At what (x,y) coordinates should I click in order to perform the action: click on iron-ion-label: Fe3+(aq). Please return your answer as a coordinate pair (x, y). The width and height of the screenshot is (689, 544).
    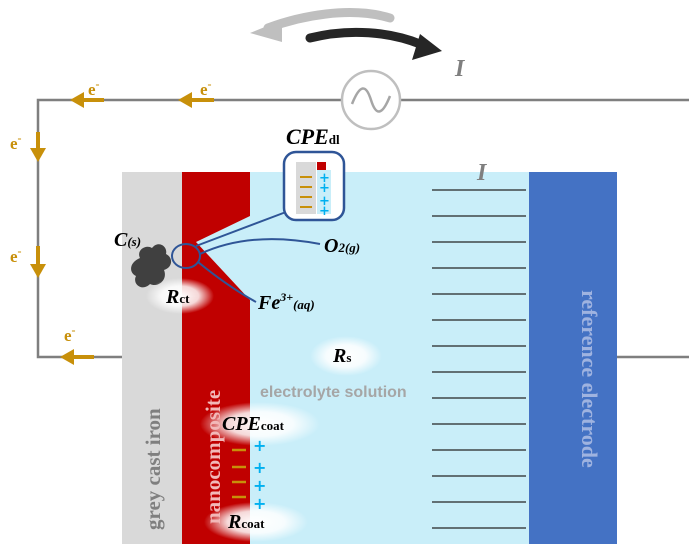
    Looking at the image, I should click on (286, 302).